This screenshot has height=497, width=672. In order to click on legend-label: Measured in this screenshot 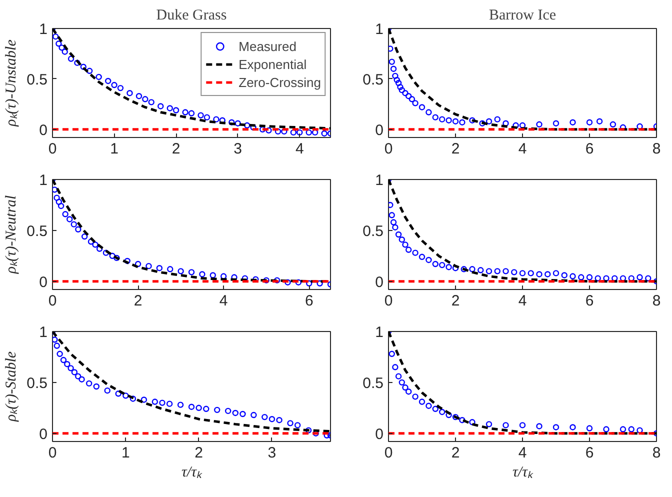, I will do `click(267, 46)`.